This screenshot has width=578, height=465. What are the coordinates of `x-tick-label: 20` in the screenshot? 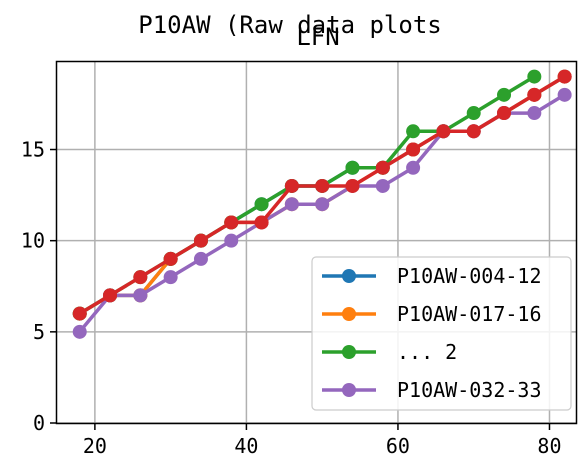 It's located at (95, 446).